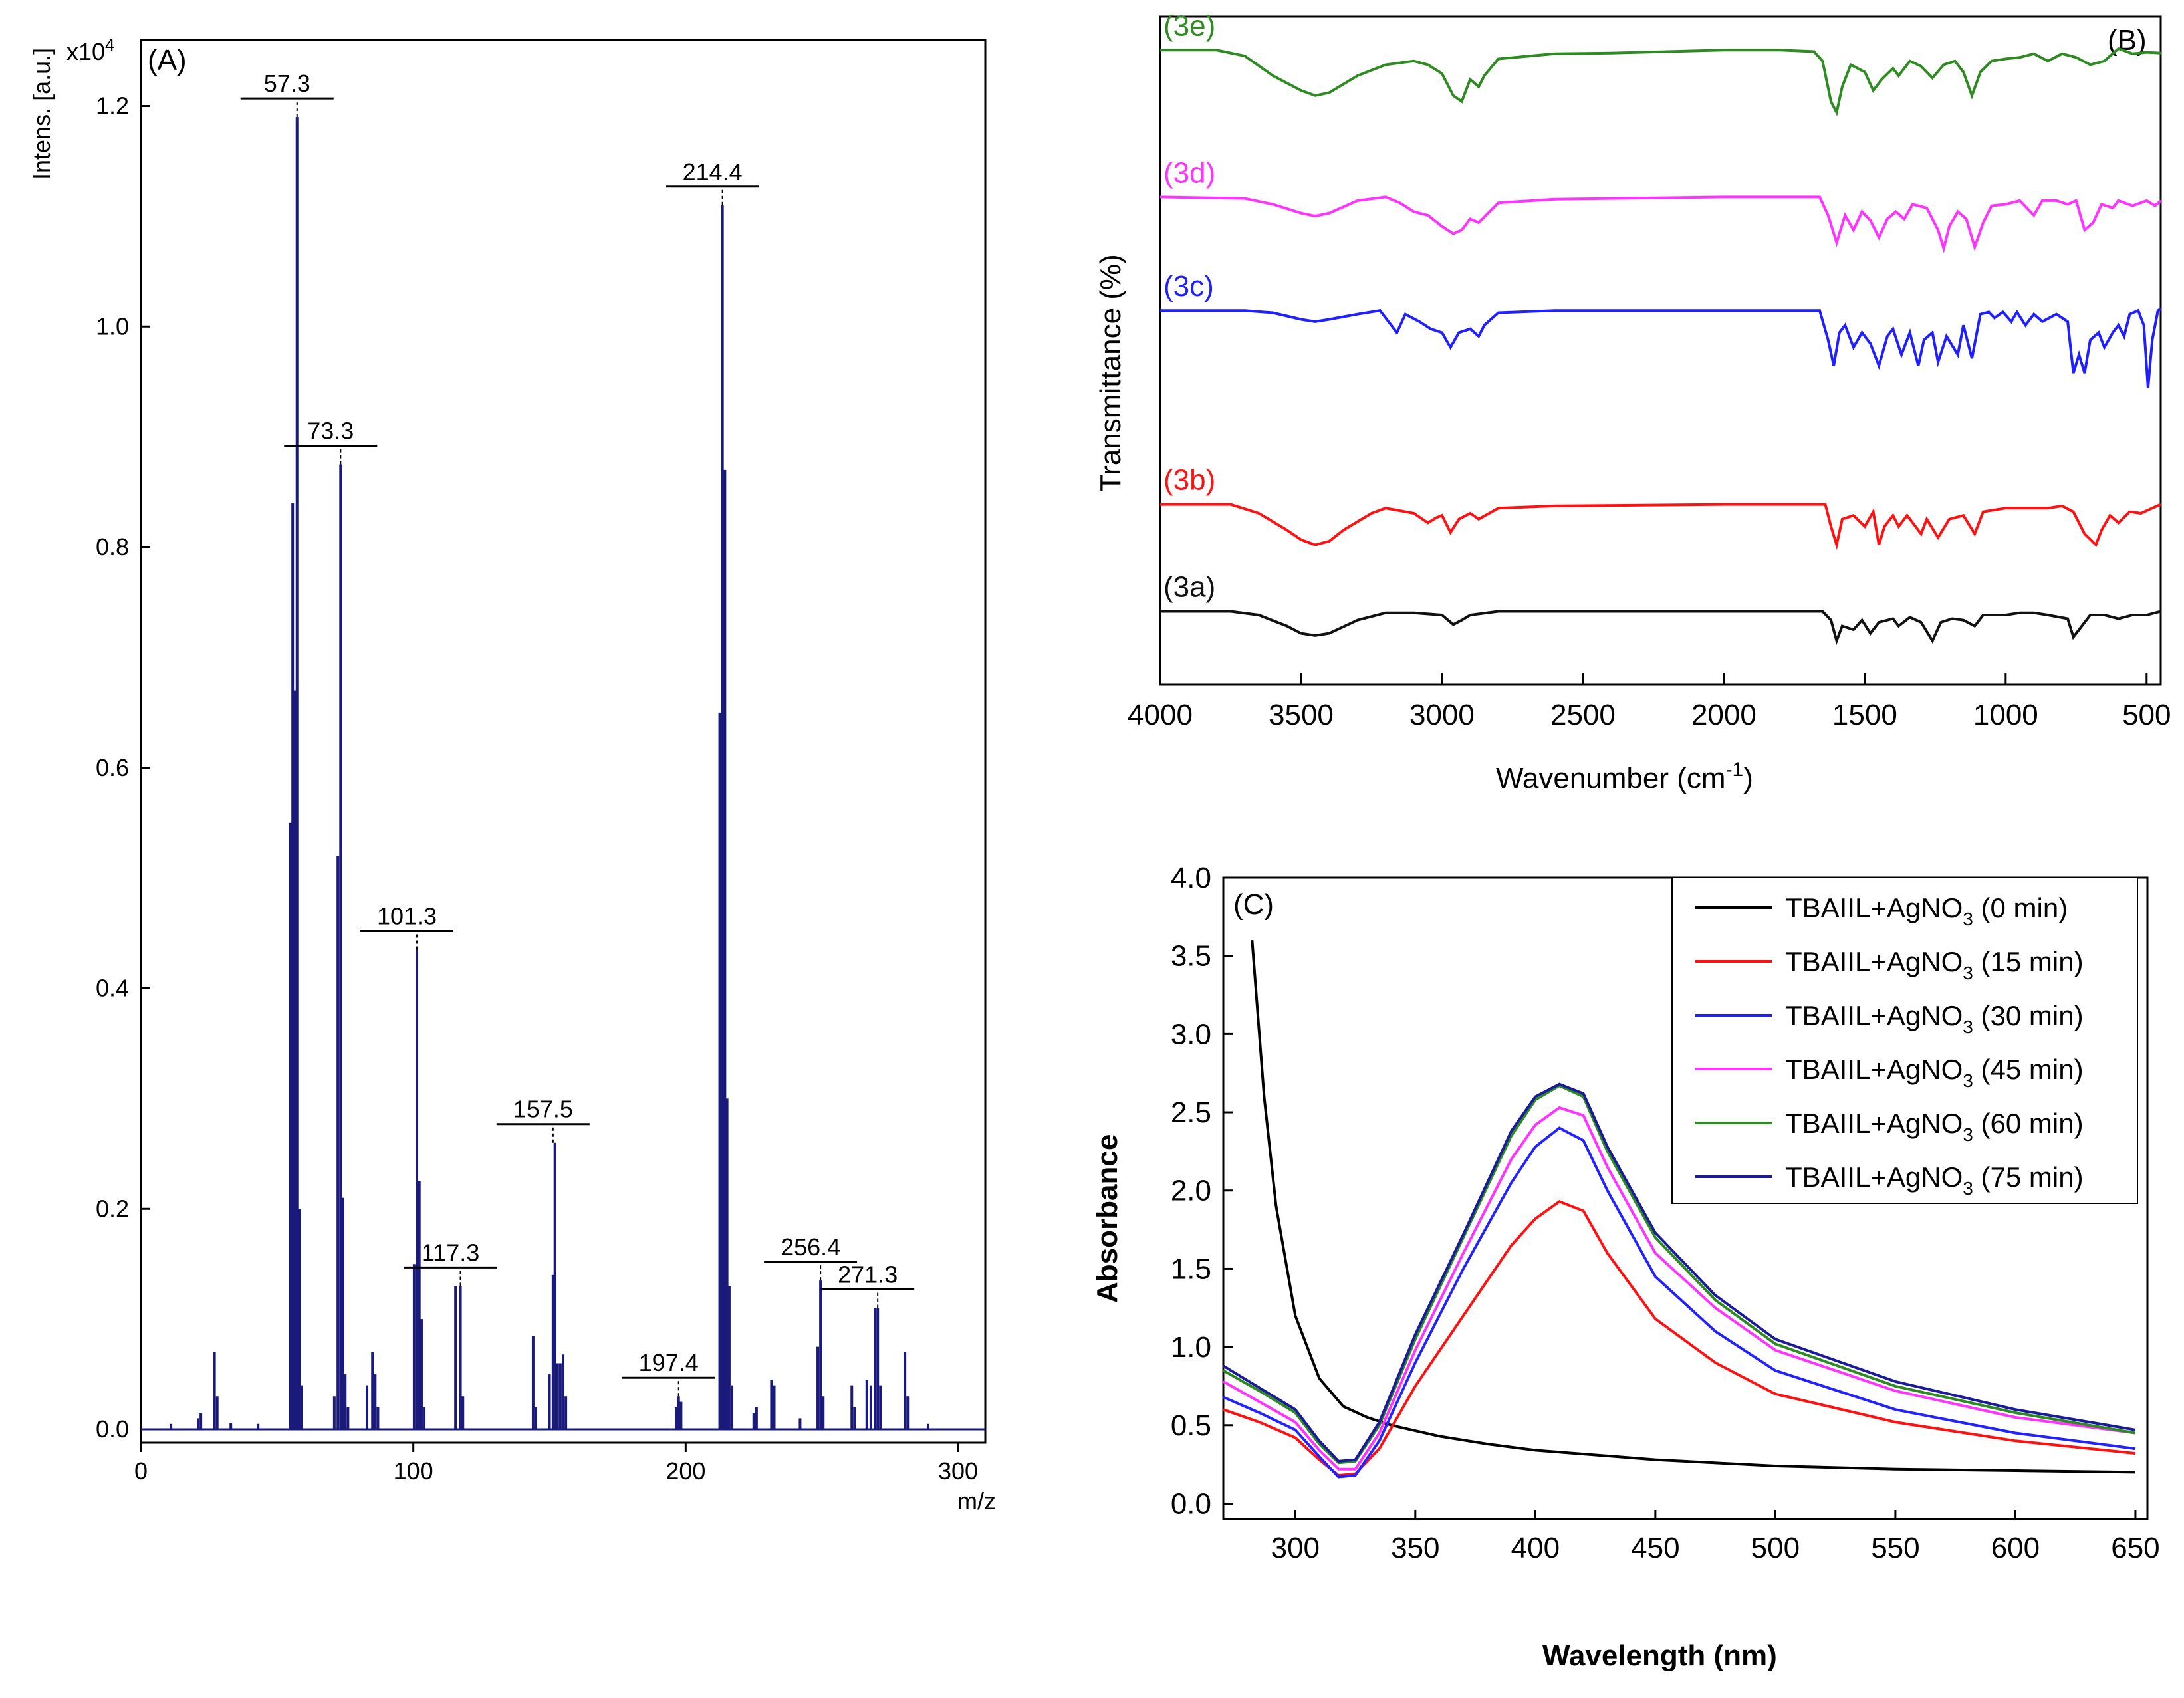  I want to click on panel-c-xlabel: Wavelength (nm), so click(1659, 1655).